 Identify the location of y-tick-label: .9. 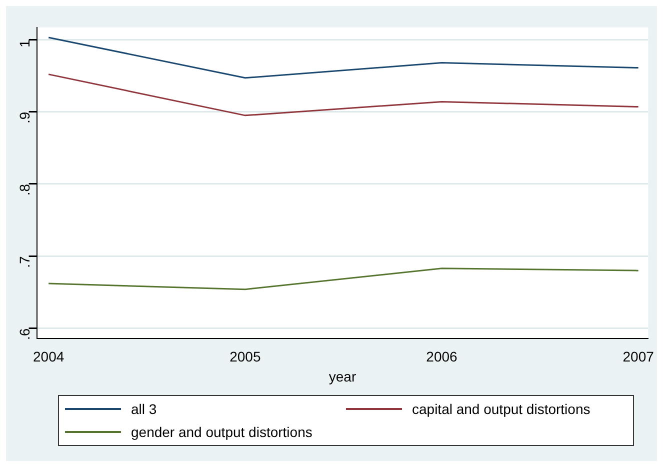
(24, 118).